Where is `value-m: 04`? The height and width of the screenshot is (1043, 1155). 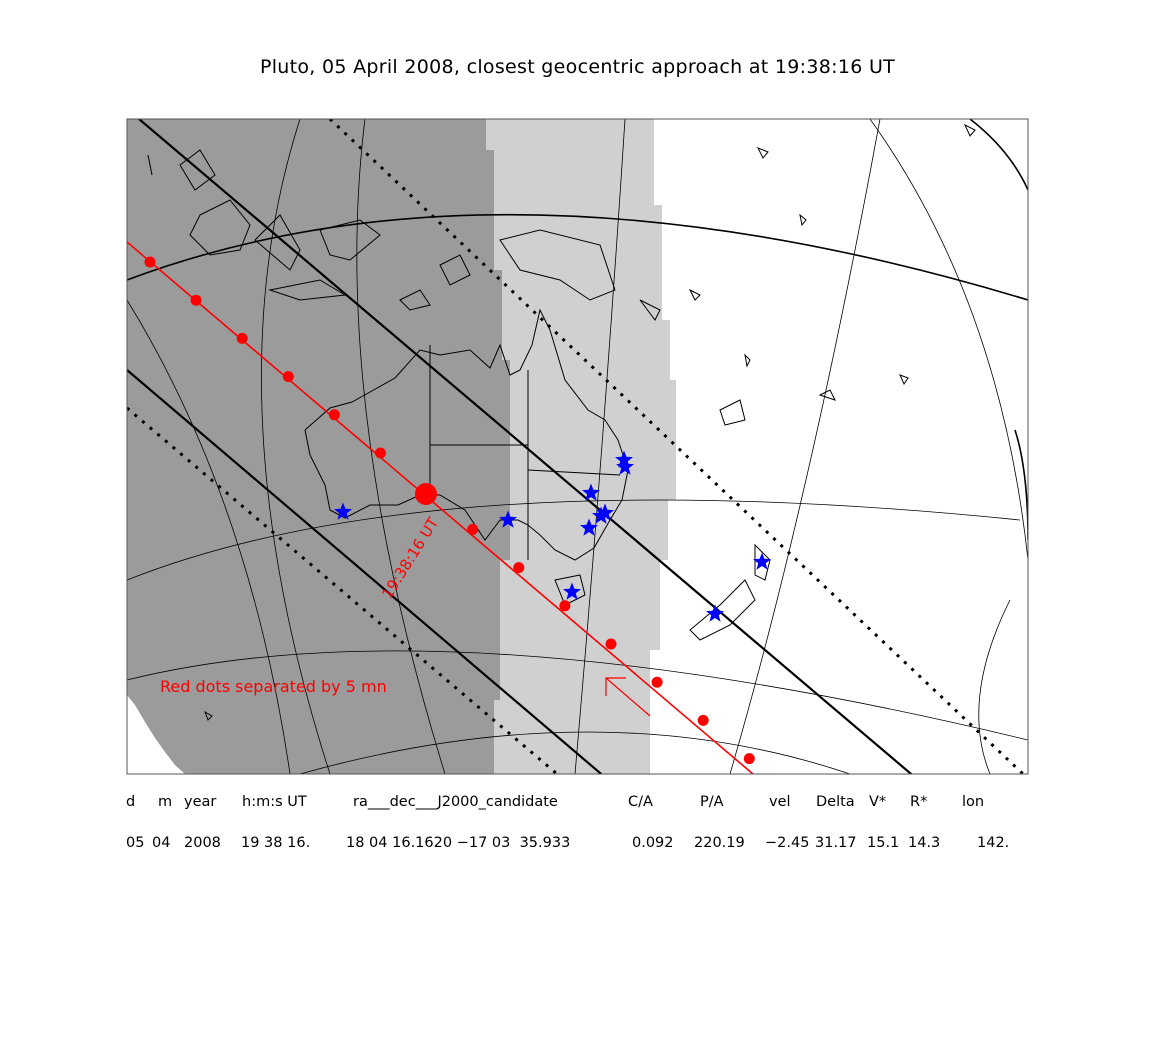 value-m: 04 is located at coordinates (161, 843).